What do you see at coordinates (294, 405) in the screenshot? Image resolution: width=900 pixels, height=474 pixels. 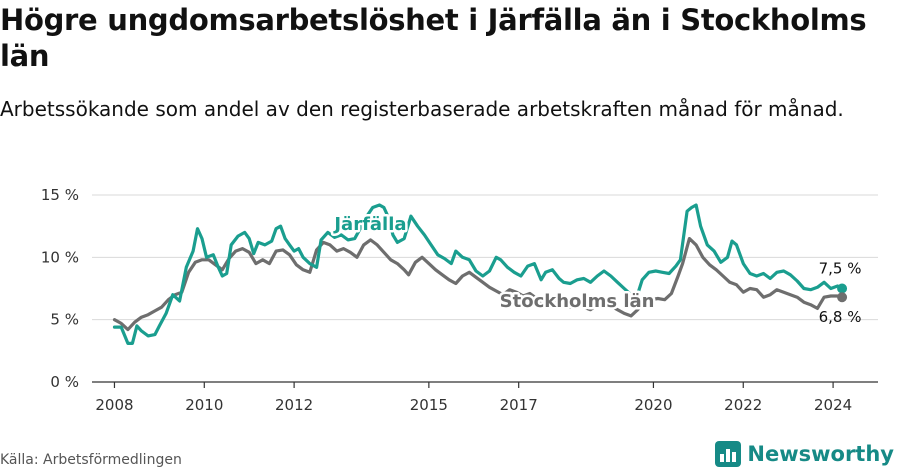 I see `x-tick-label: 2012` at bounding box center [294, 405].